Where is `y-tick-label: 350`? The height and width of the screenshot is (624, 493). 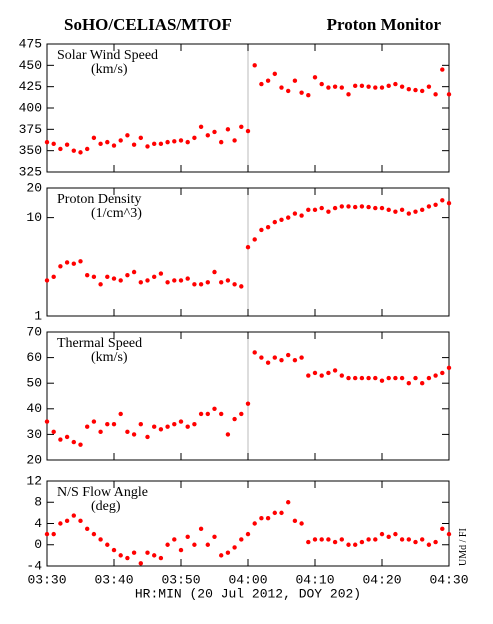
y-tick-label: 350 is located at coordinates (30, 150).